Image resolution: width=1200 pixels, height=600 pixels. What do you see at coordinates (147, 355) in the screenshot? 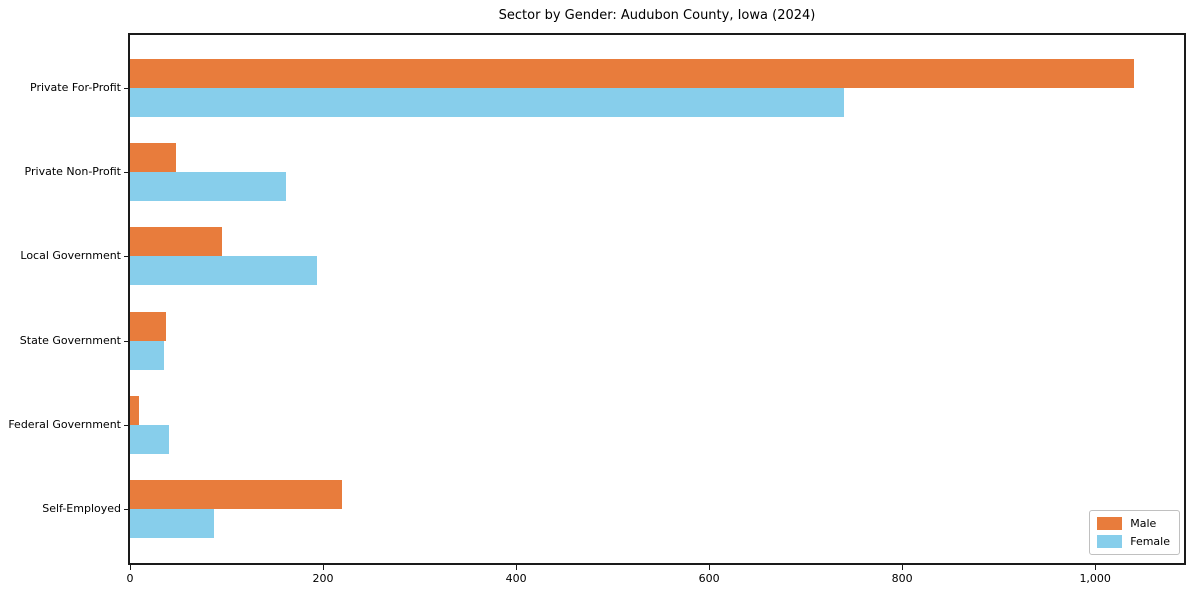
I see `bar-female-state-government` at bounding box center [147, 355].